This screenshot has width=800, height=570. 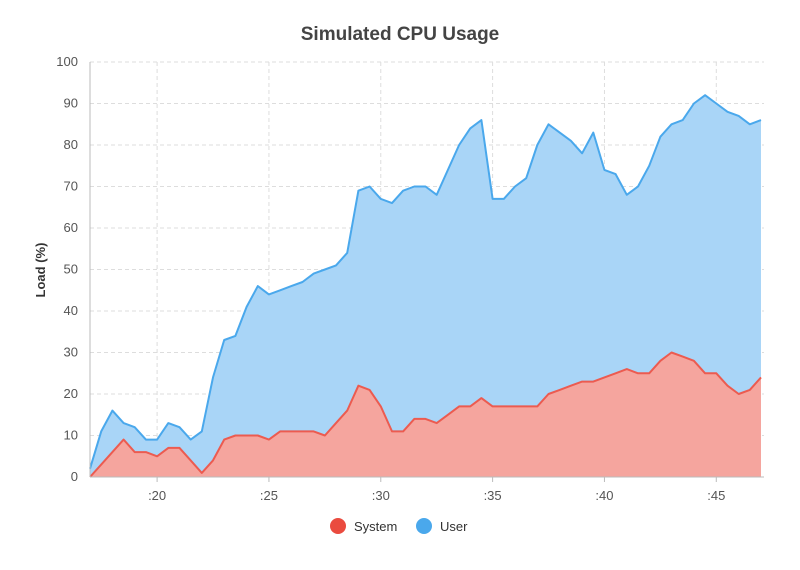 What do you see at coordinates (40, 270) in the screenshot?
I see `y-axis-title: Load (%)` at bounding box center [40, 270].